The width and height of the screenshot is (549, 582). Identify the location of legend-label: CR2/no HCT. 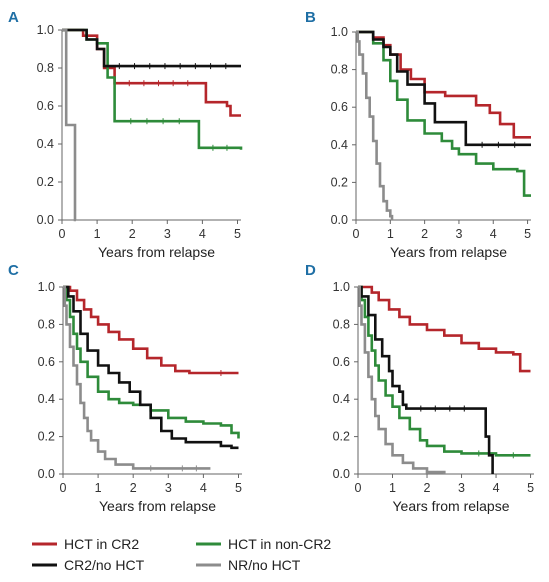
(104, 565).